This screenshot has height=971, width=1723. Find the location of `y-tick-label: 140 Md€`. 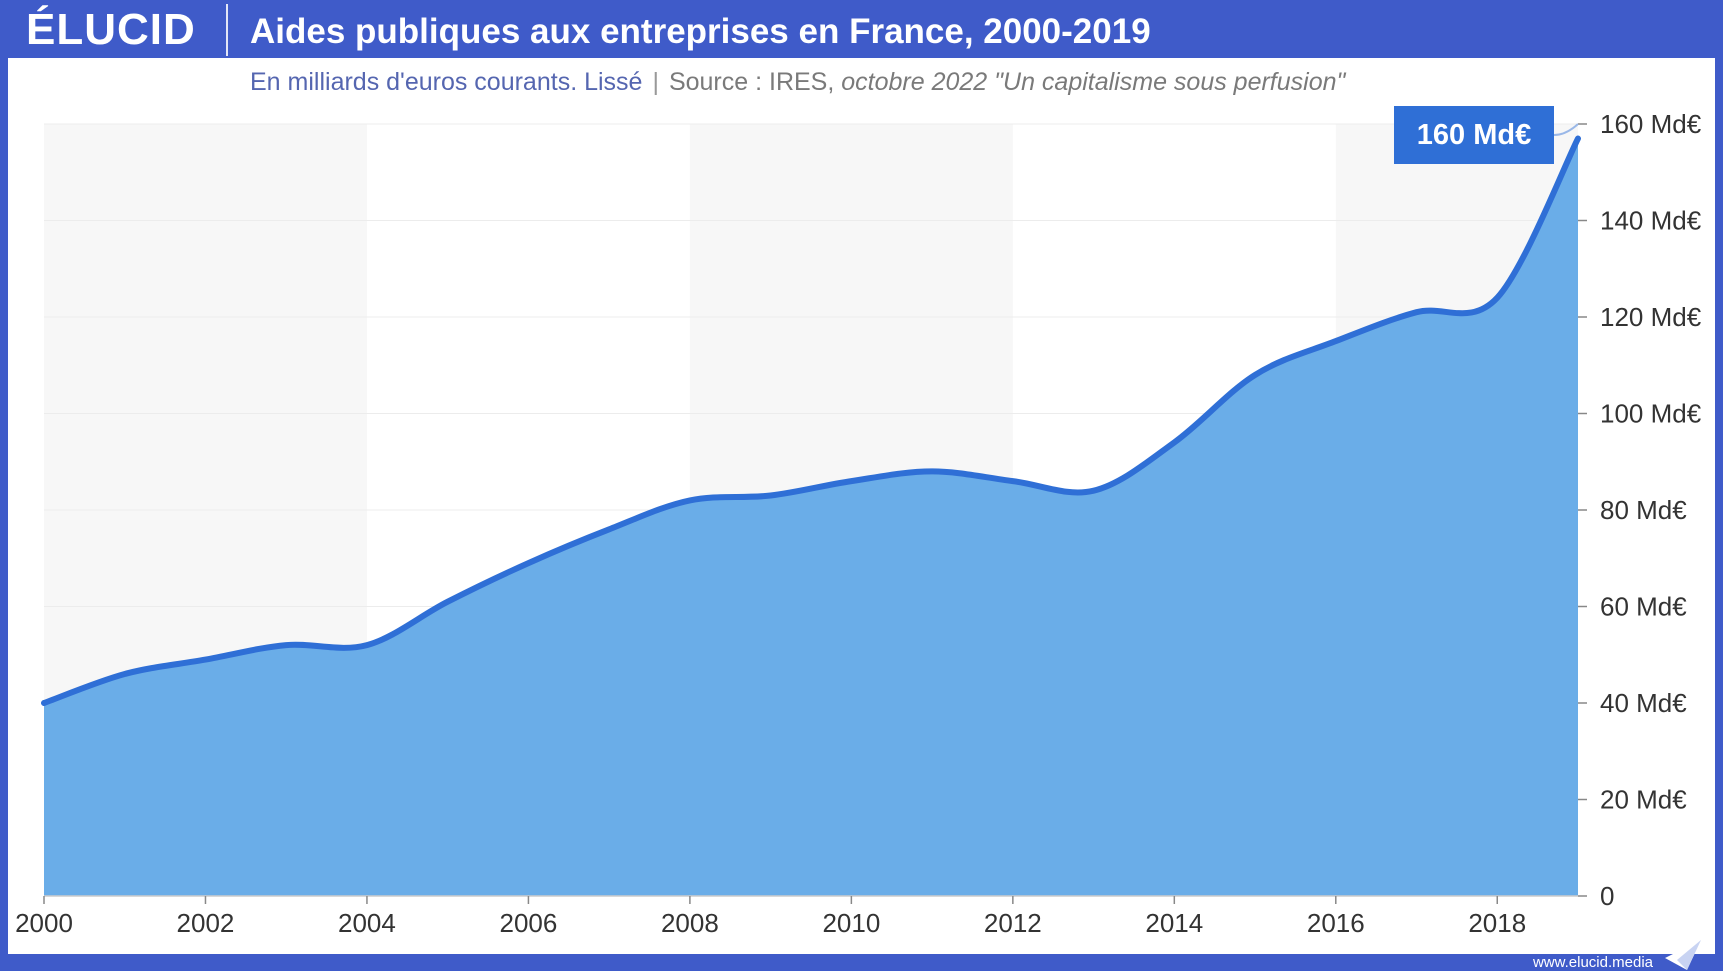

y-tick-label: 140 Md€ is located at coordinates (1651, 221).